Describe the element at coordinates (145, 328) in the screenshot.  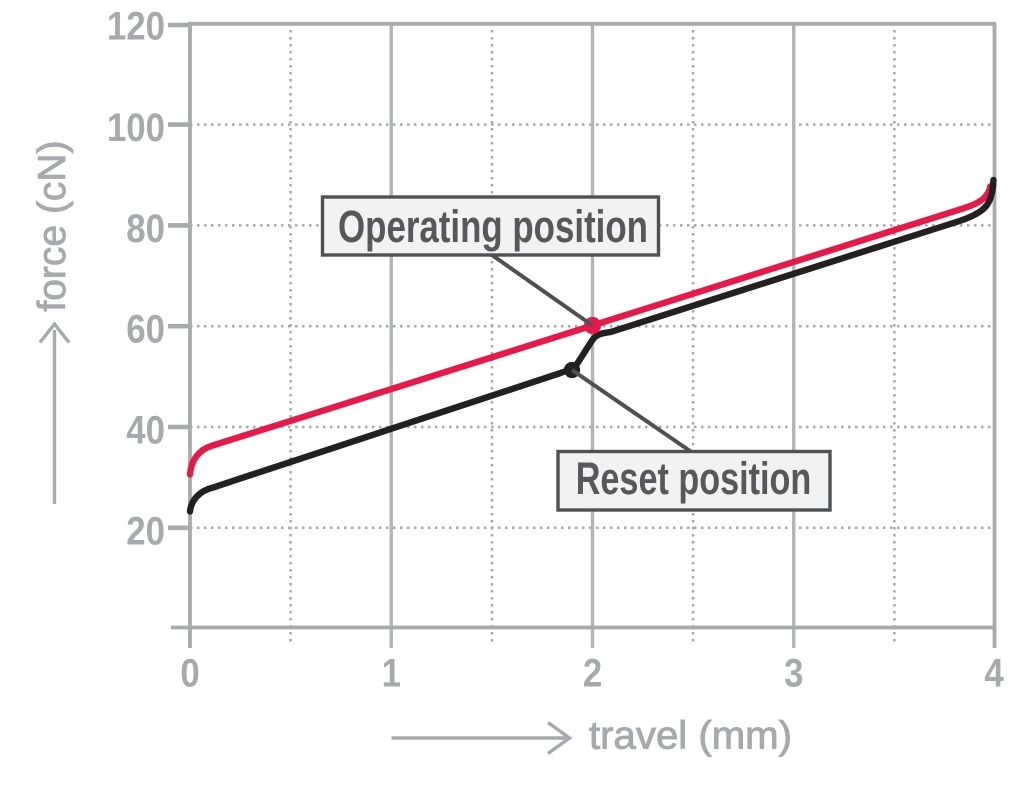
I see `svg-text: 60` at that location.